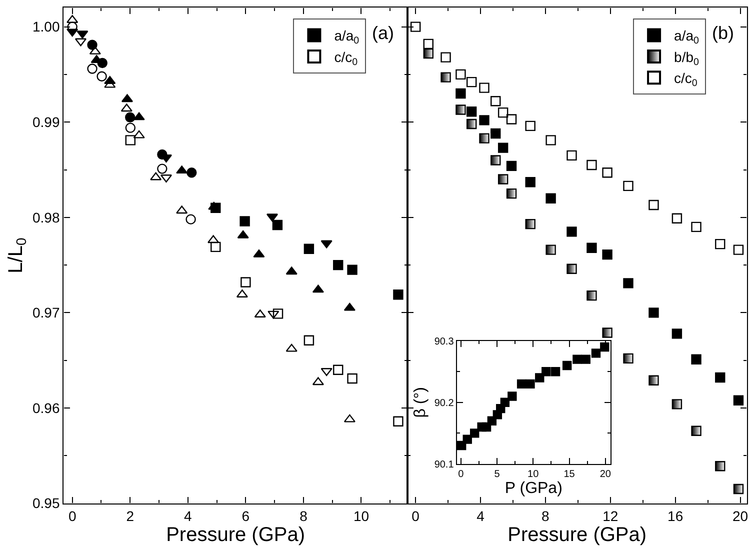  Describe the element at coordinates (46, 217) in the screenshot. I see `y-tick-label: 0.98` at that location.